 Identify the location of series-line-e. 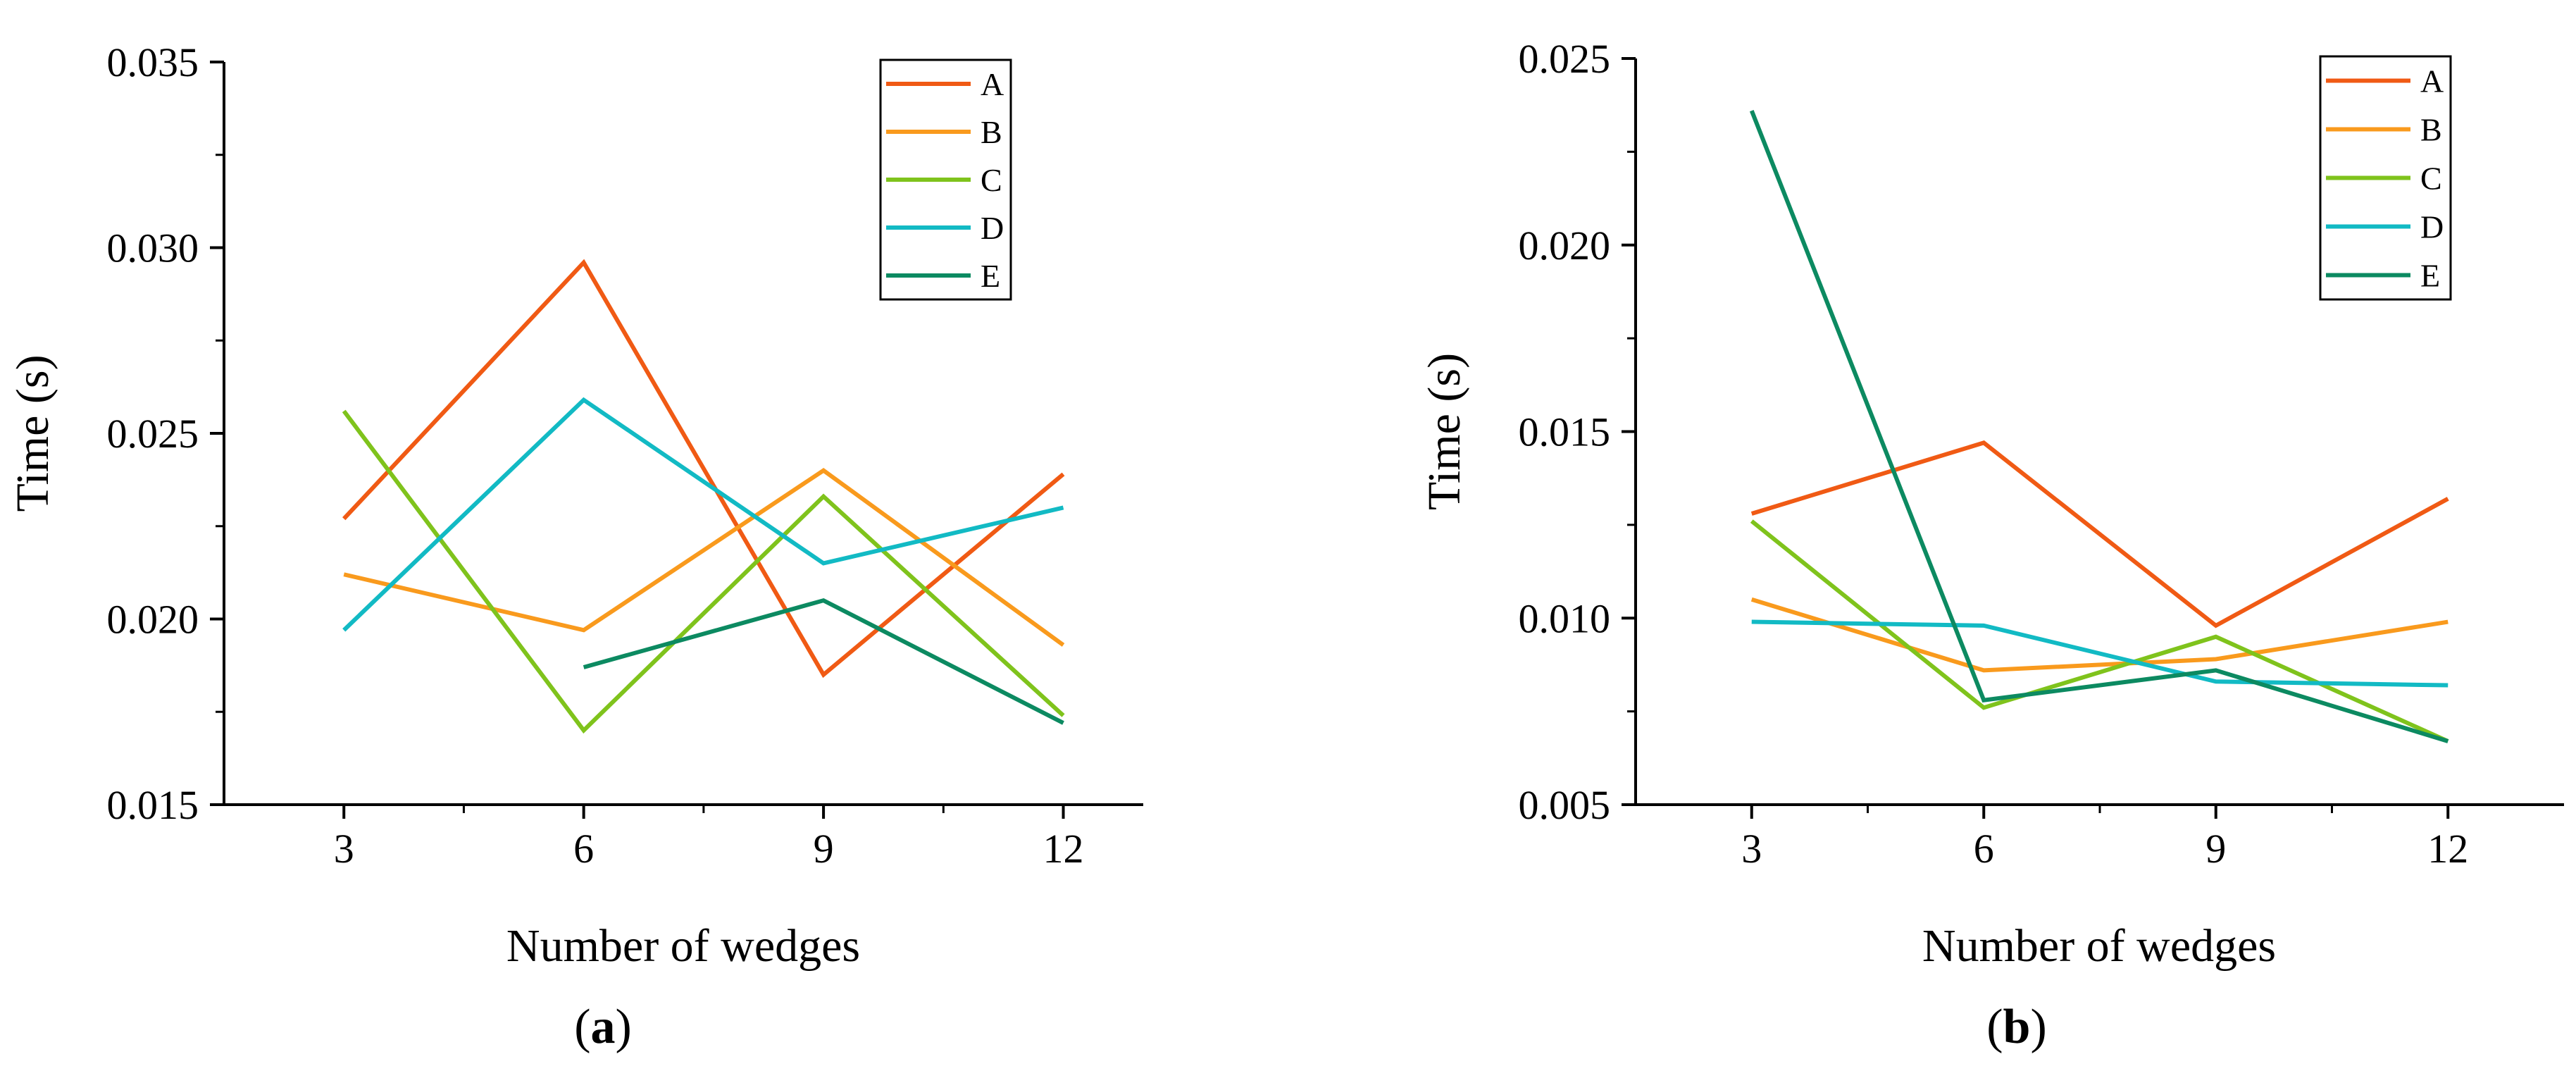
(823, 661).